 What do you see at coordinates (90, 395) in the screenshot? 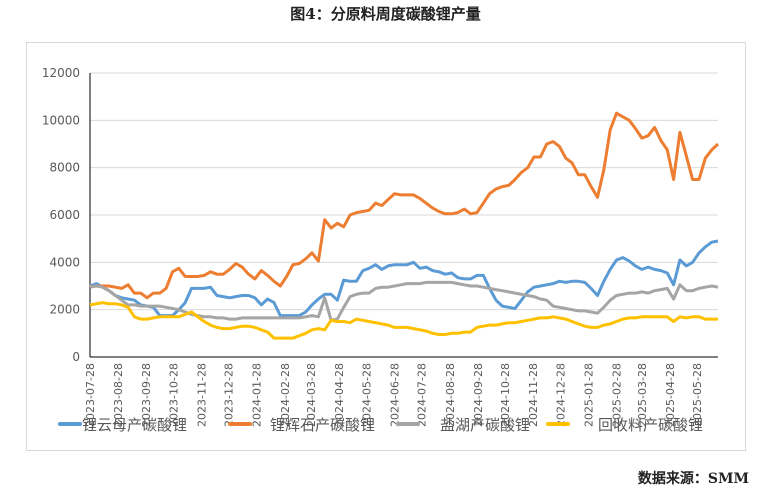
I see `x-tick-label: 2023-07-28` at bounding box center [90, 395].